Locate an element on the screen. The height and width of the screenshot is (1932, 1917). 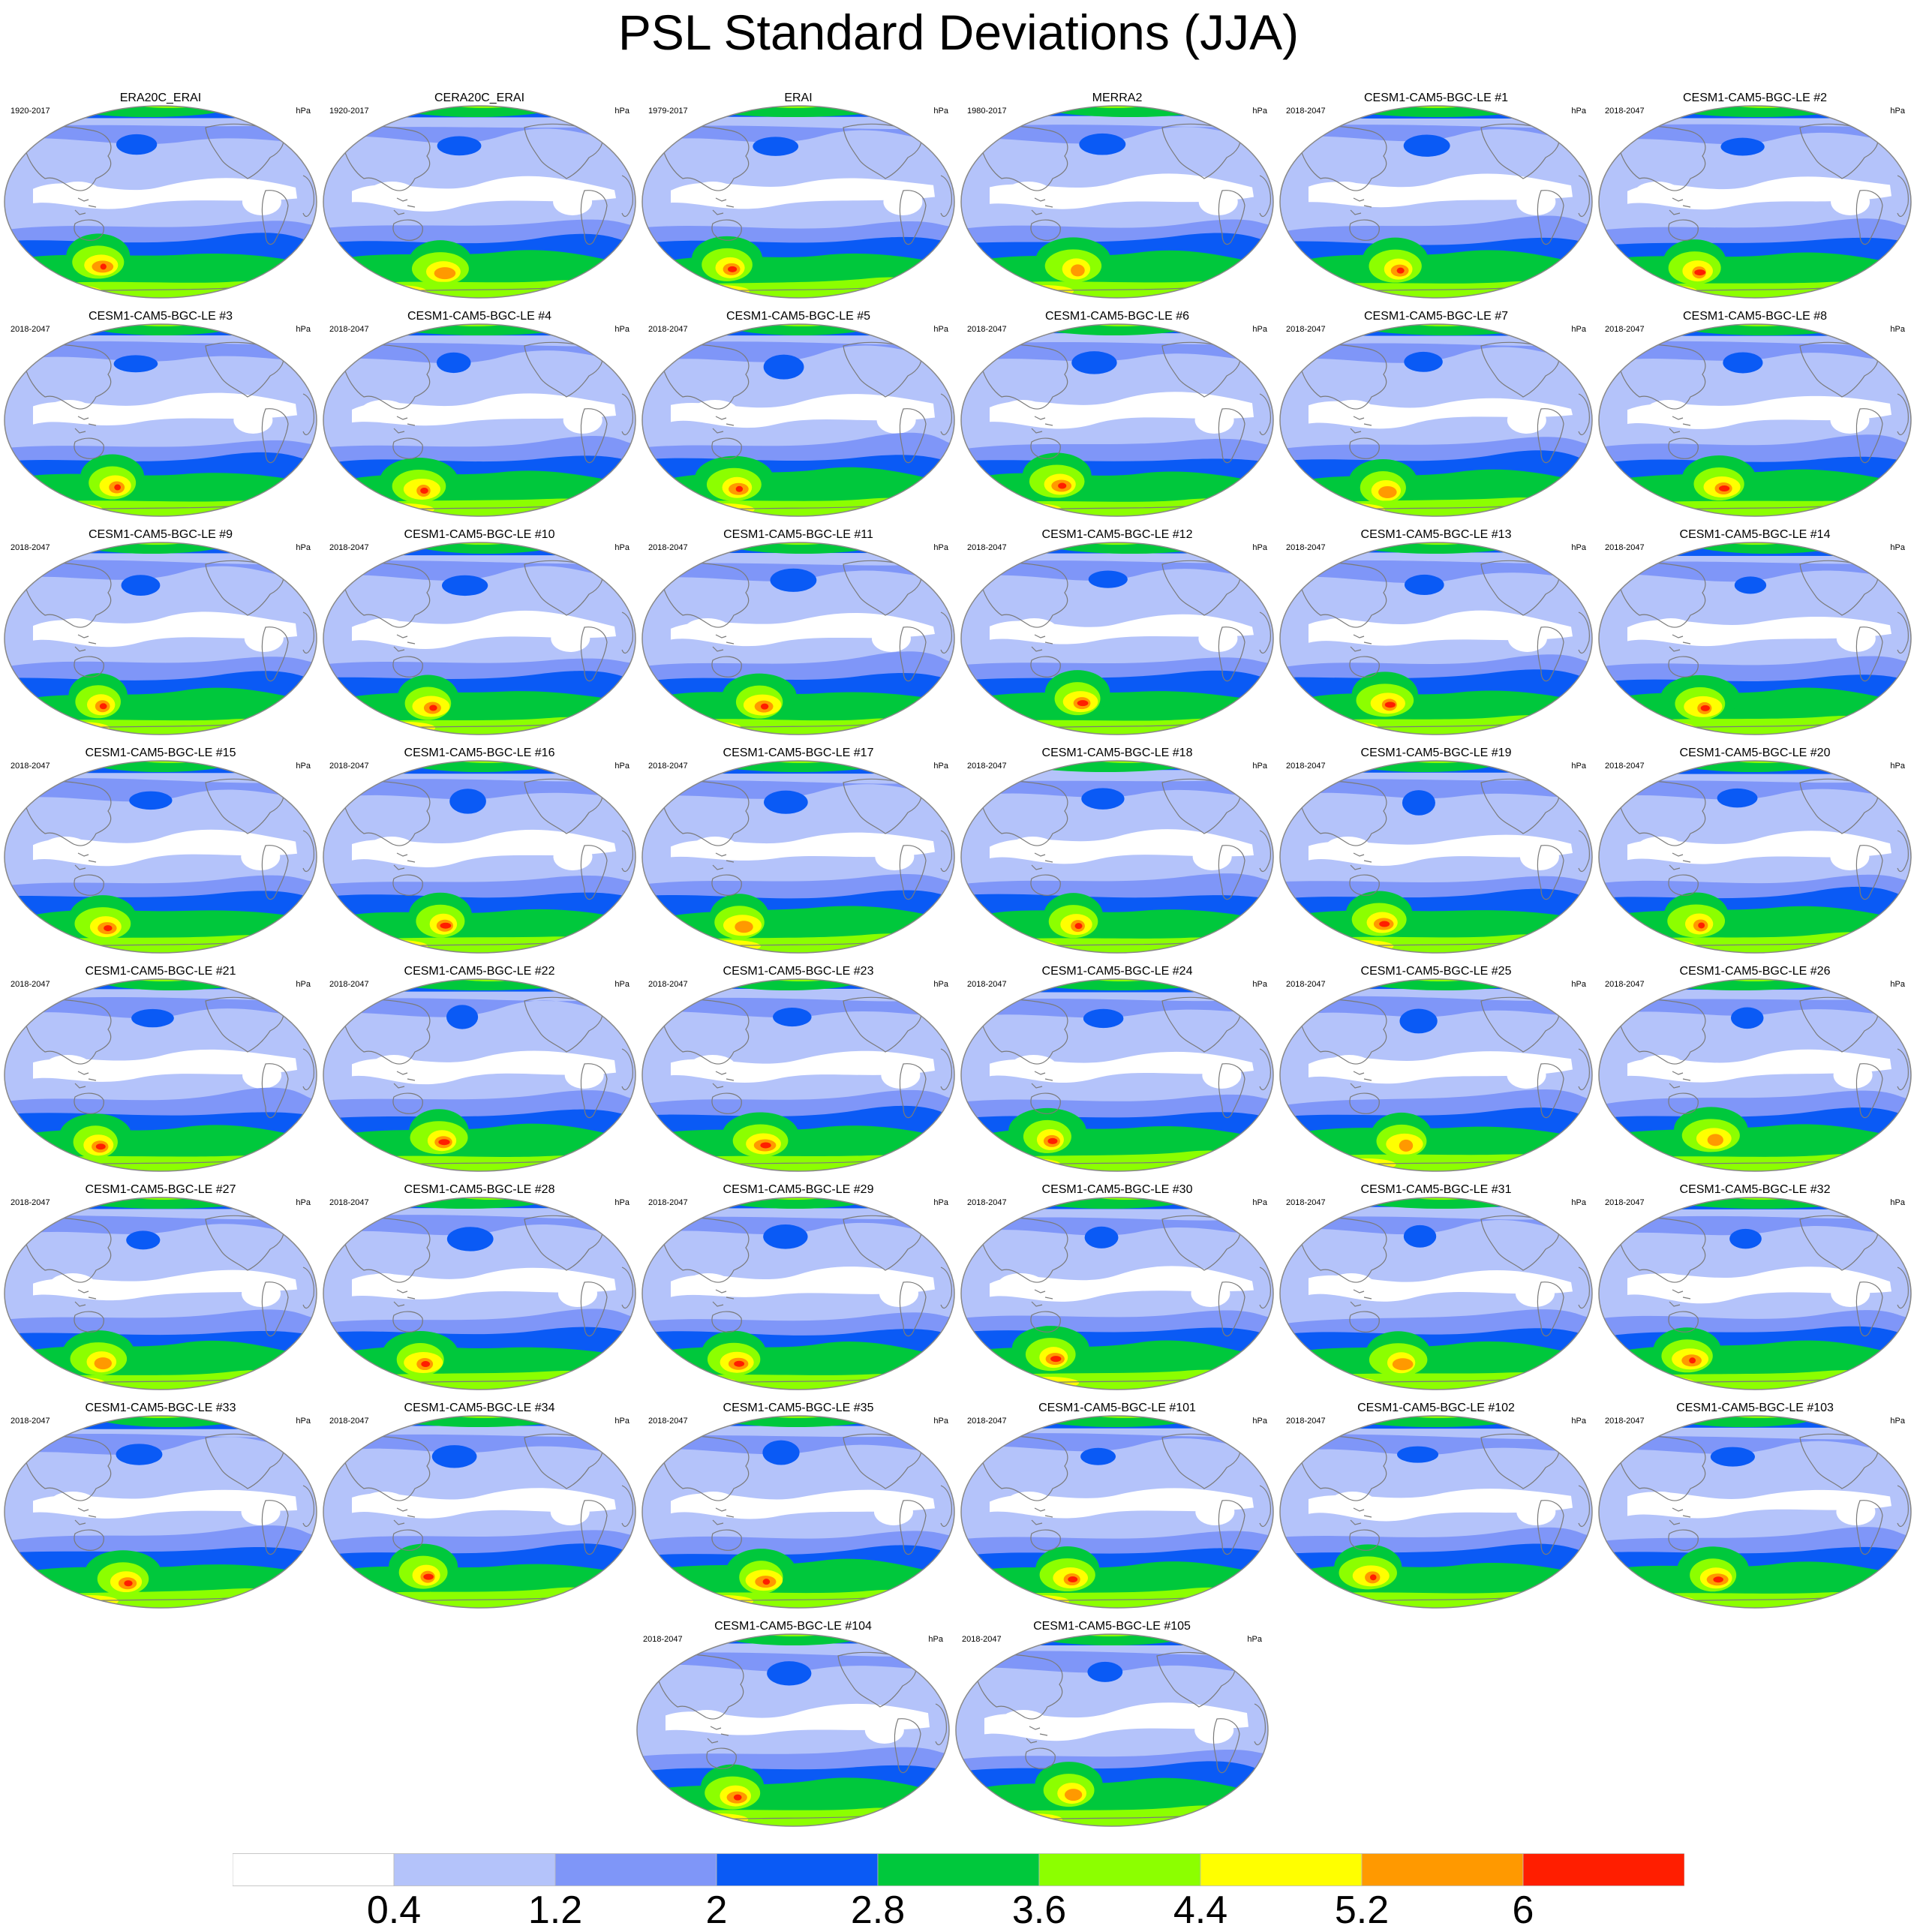
map-panel: CESM1-CAM5-BGC-LE #35 2018-2047 hPa is located at coordinates (798, 1510).